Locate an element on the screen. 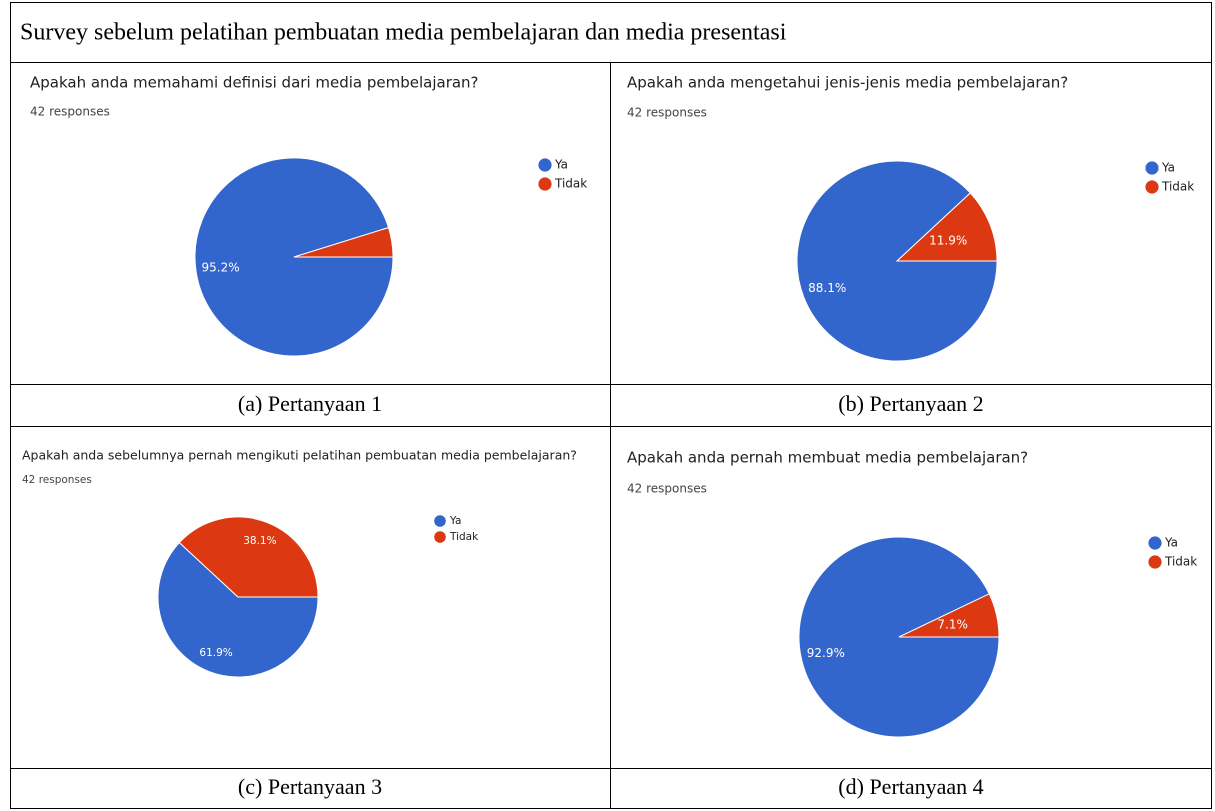  slice-label: 61.9% is located at coordinates (215, 653).